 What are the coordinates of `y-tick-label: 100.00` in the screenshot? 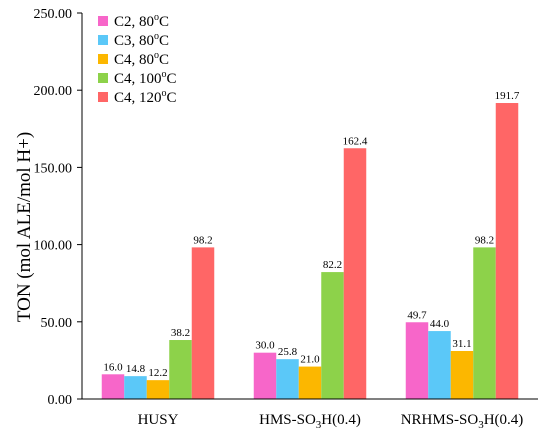 It's located at (53, 246).